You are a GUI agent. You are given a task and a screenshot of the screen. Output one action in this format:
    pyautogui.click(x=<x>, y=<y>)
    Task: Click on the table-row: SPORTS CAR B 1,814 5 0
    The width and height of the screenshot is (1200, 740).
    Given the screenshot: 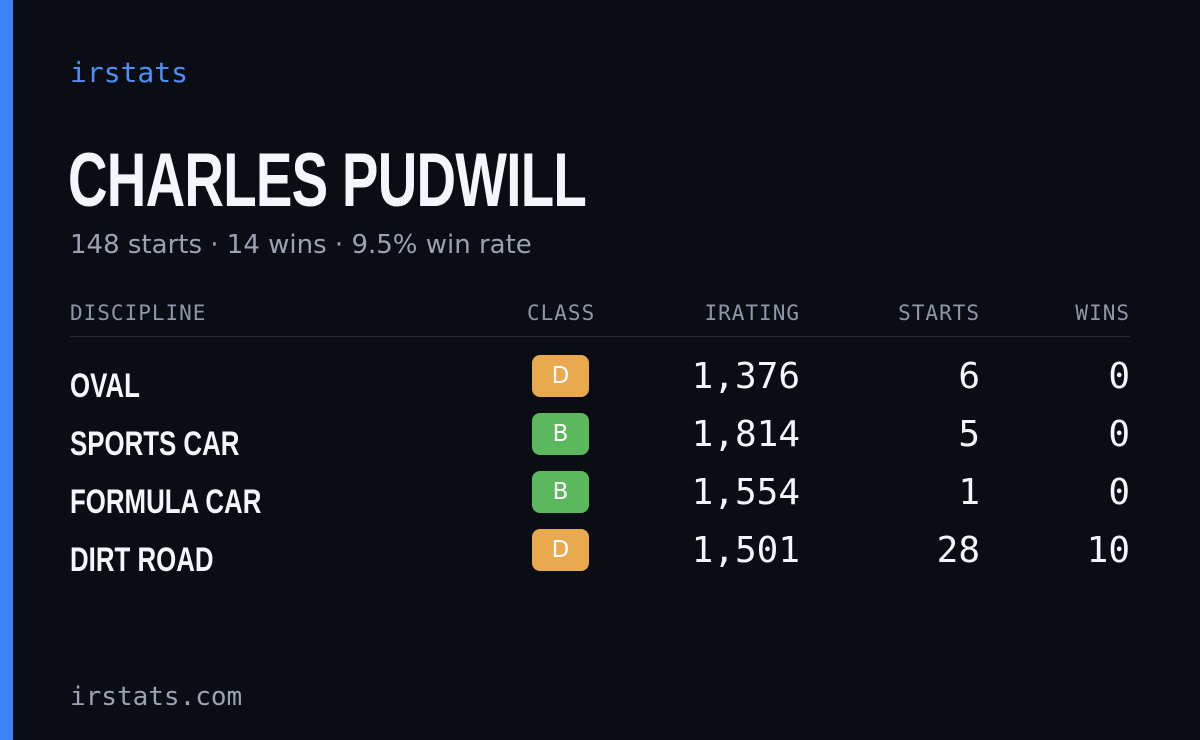 What is the action you would take?
    pyautogui.click(x=600, y=439)
    